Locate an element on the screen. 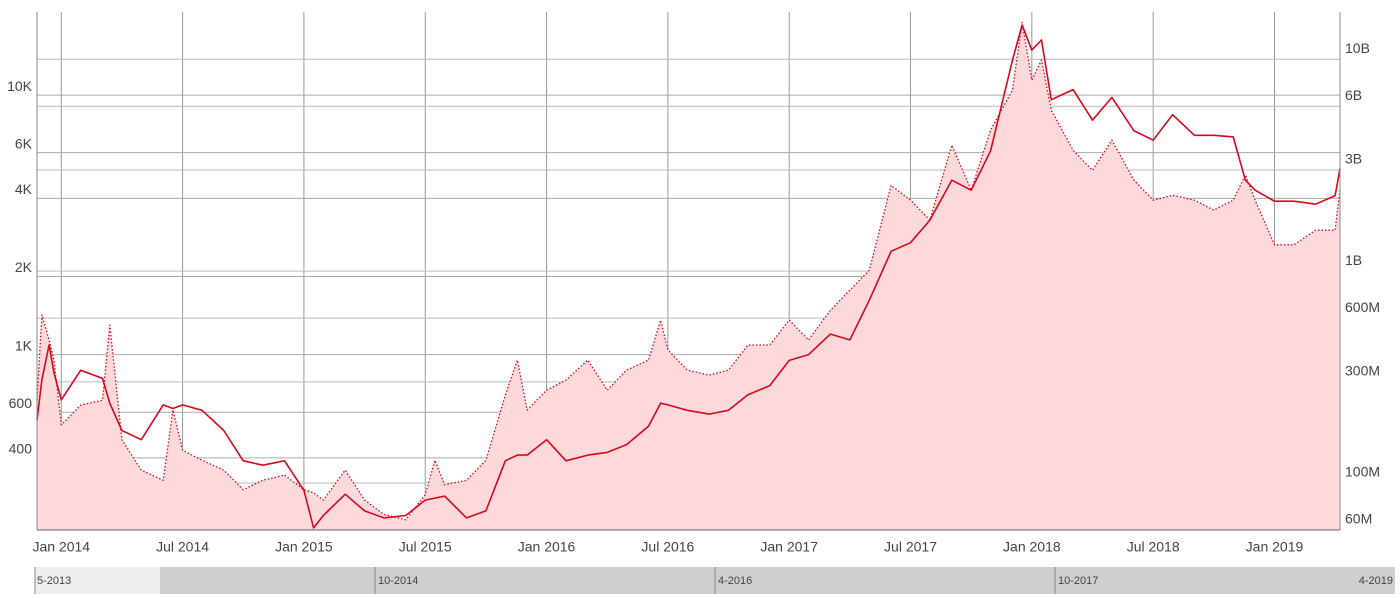 Image resolution: width=1400 pixels, height=598 pixels. navigator-label: 10-2014 is located at coordinates (398, 581).